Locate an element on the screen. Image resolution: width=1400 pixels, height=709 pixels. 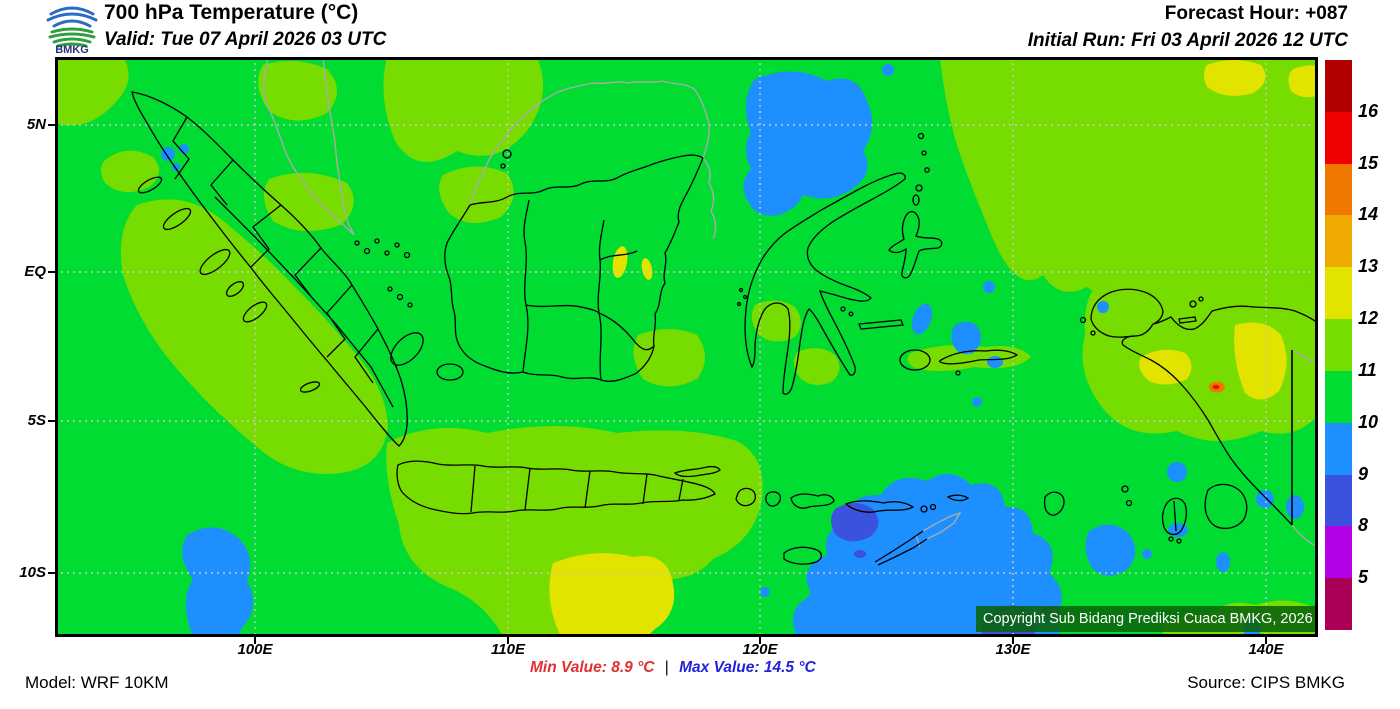
logo-cloud-icon is located at coordinates (72, 17).